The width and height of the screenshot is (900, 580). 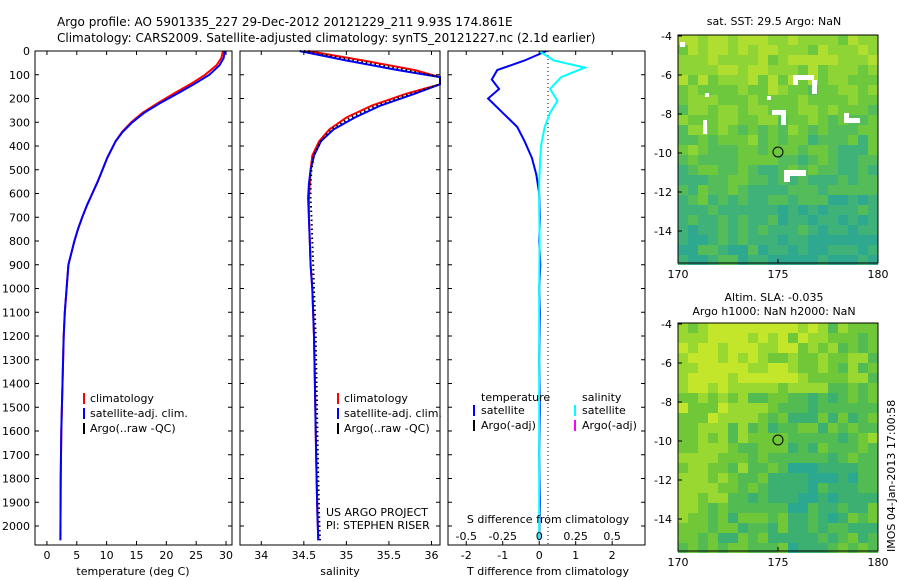 What do you see at coordinates (612, 555) in the screenshot?
I see `xtick-label: 2` at bounding box center [612, 555].